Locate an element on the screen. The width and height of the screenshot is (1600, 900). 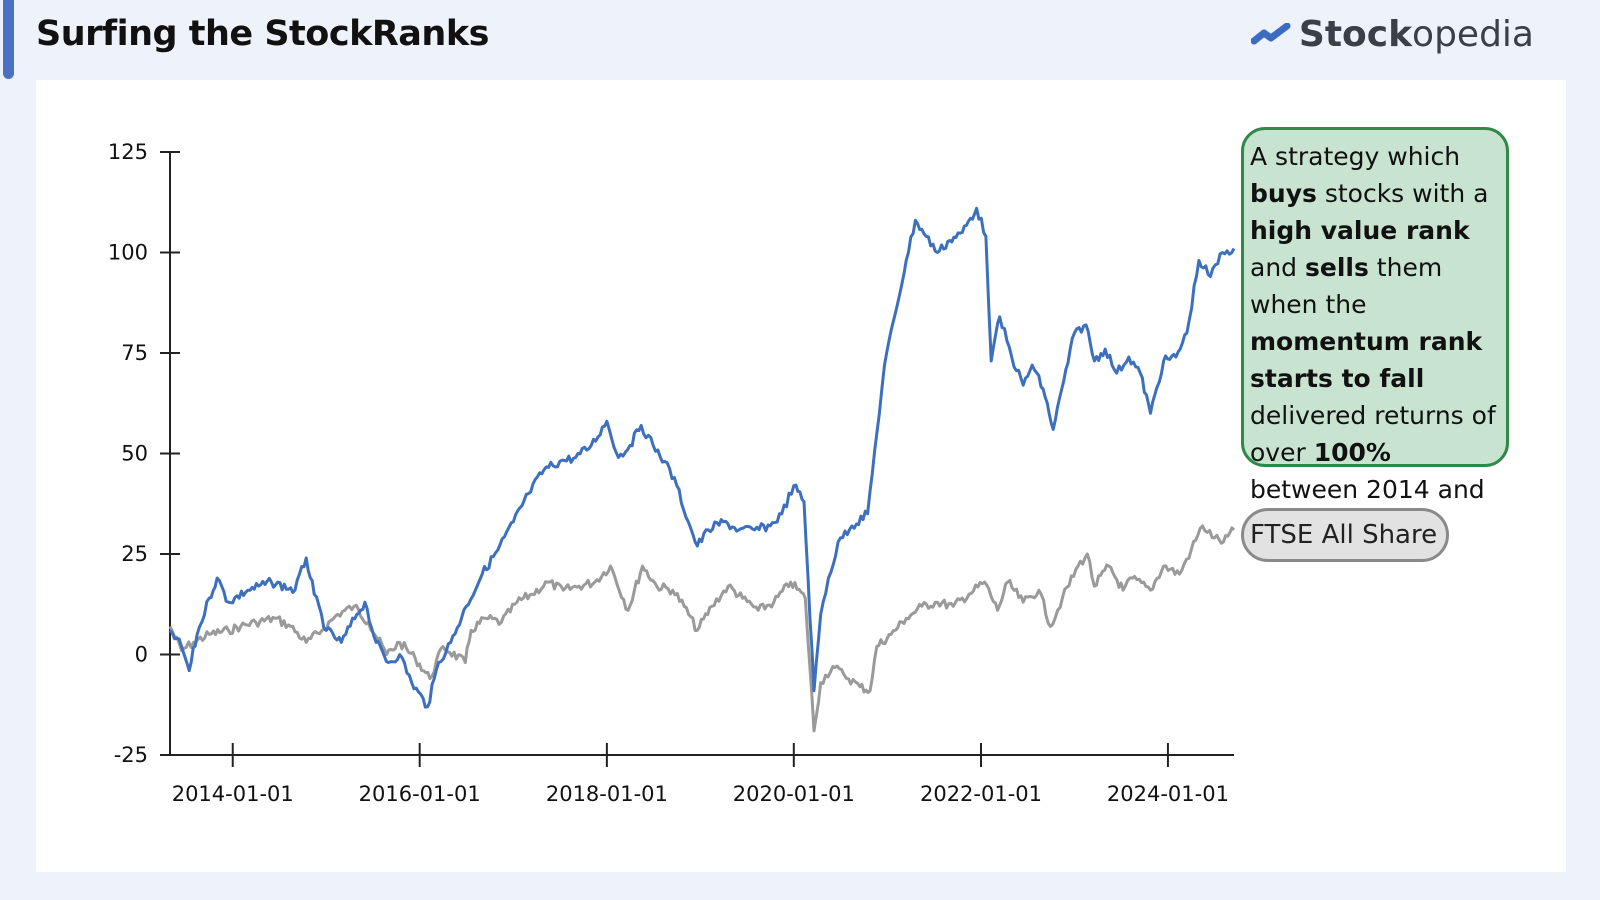
y-tick-label: 25 is located at coordinates (134, 554).